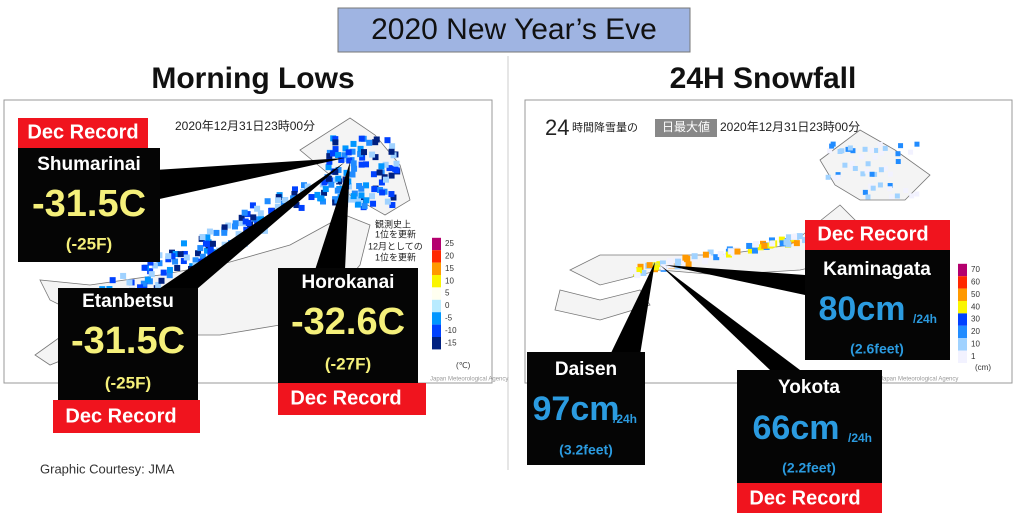 Image resolution: width=1024 pixels, height=515 pixels. What do you see at coordinates (451, 330) in the screenshot?
I see `legend-label: -10` at bounding box center [451, 330].